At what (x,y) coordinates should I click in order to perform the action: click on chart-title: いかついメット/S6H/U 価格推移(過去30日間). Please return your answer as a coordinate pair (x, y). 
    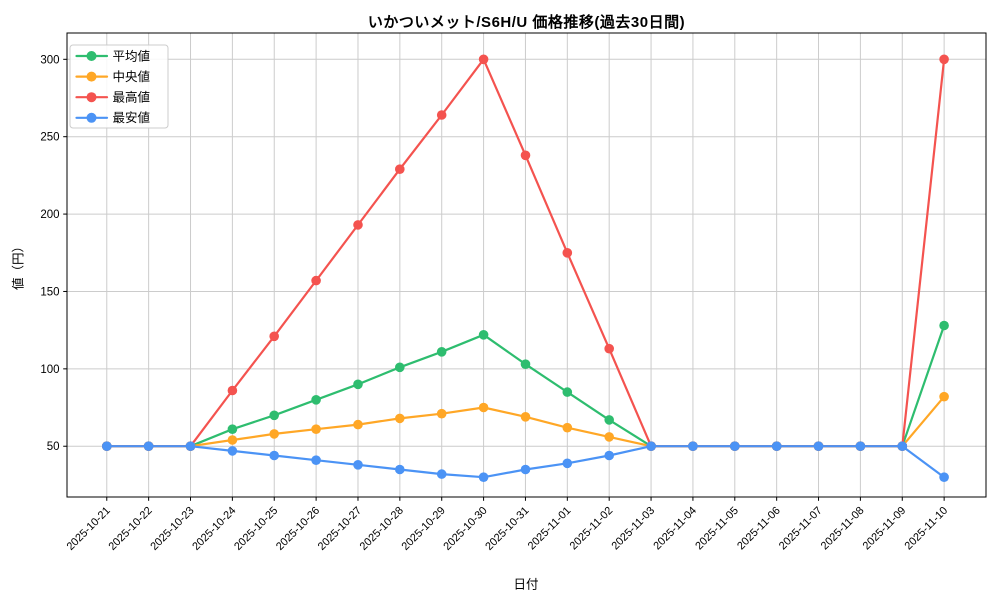
    Looking at the image, I should click on (526, 22).